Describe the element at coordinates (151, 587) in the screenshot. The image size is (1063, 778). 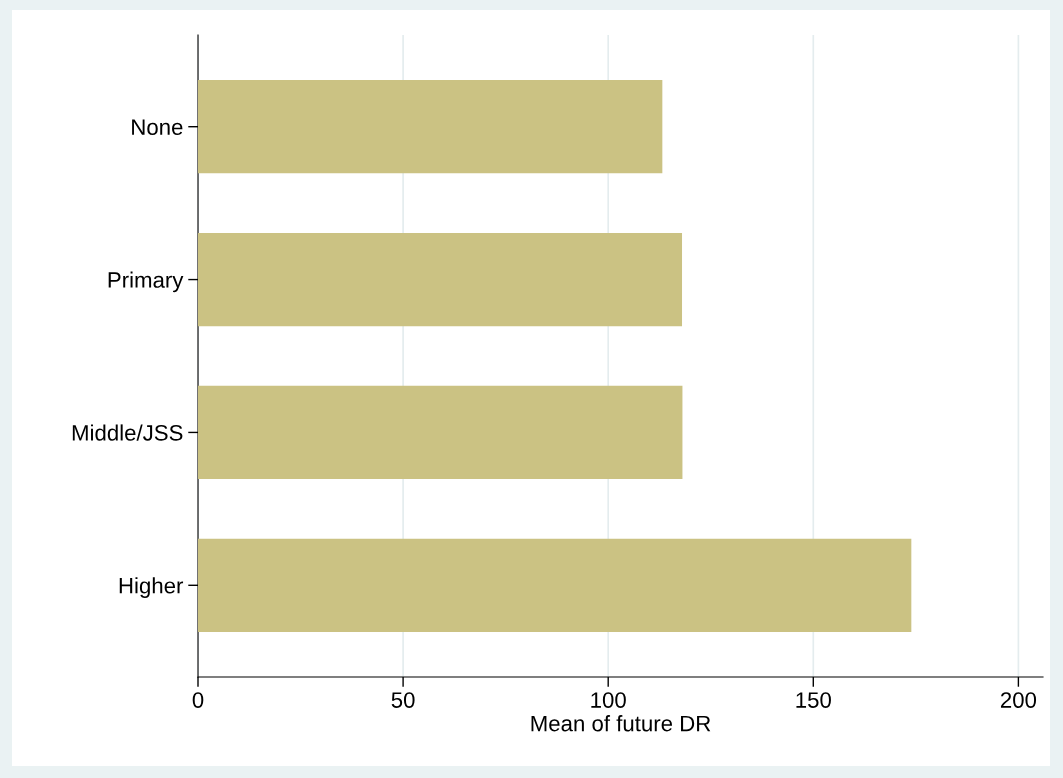
I see `y-tick-label: Higher` at that location.